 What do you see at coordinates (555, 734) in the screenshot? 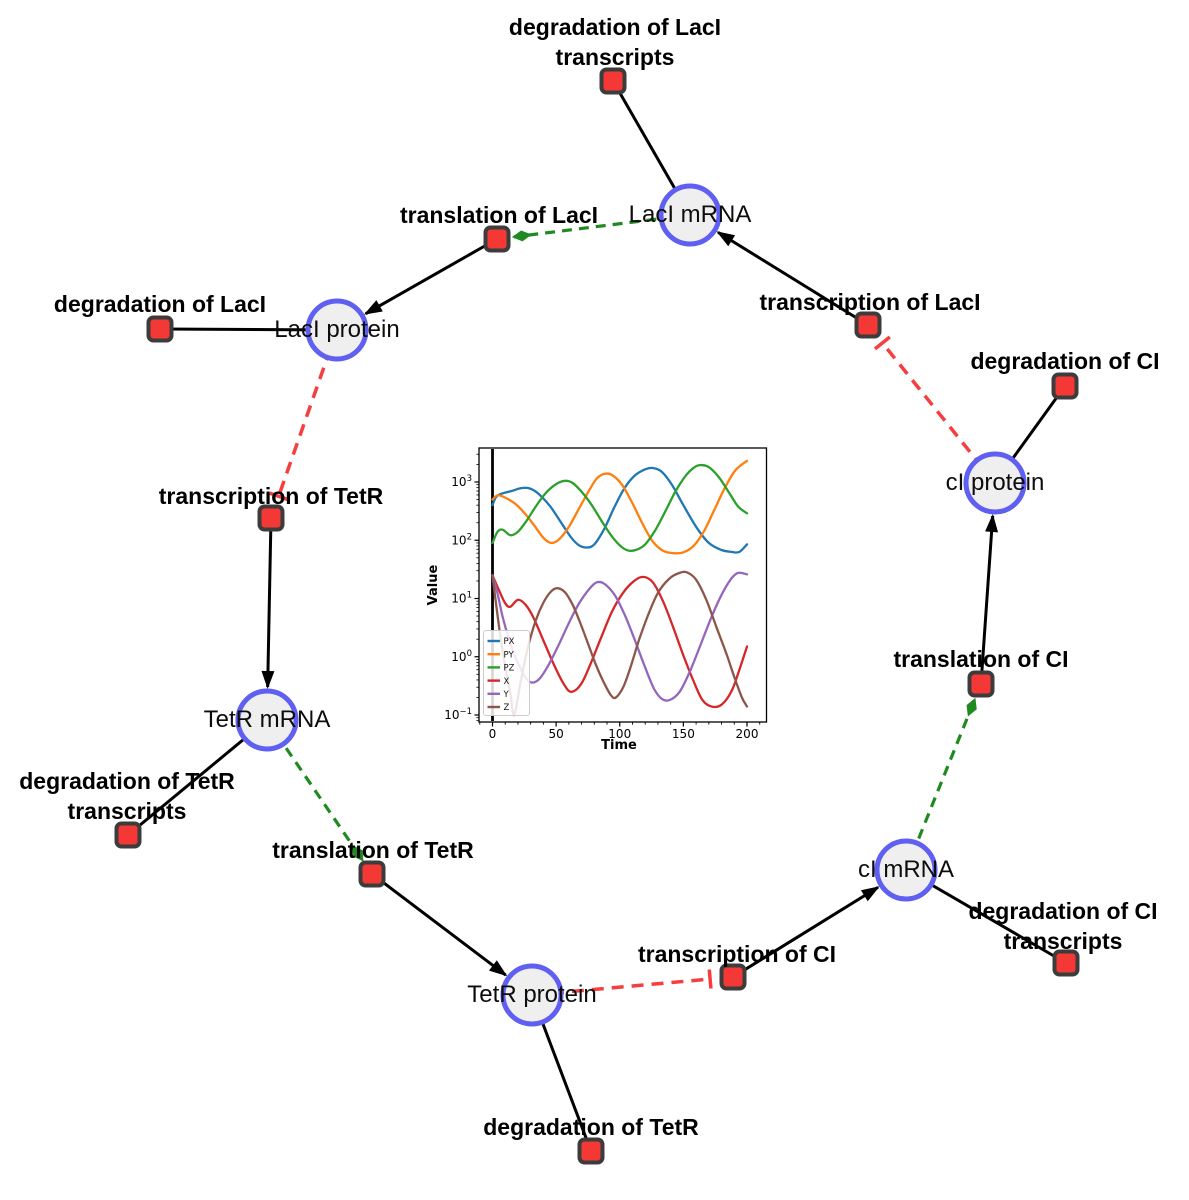
I see `x-tick-label: 50` at bounding box center [555, 734].